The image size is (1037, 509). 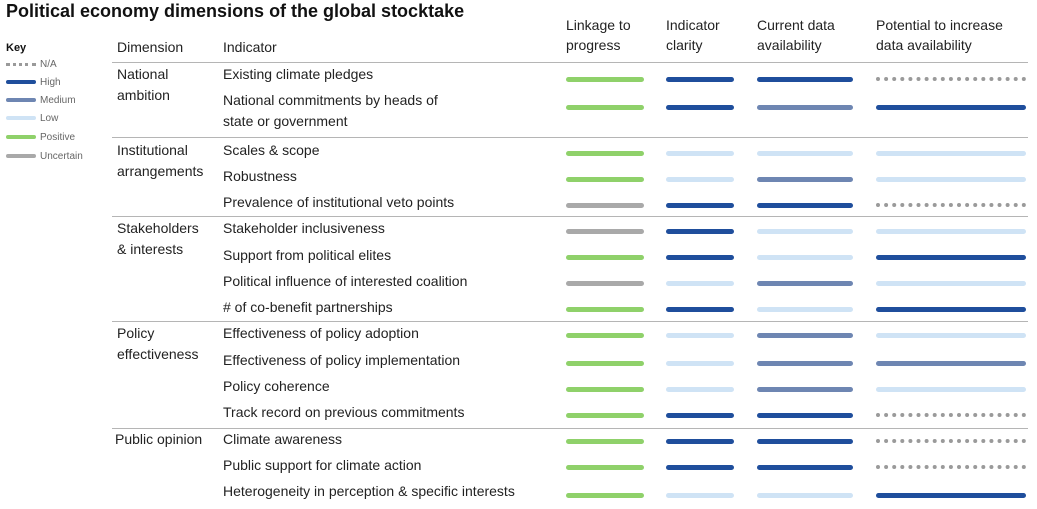 I want to click on key-swatch-low, so click(x=21, y=118).